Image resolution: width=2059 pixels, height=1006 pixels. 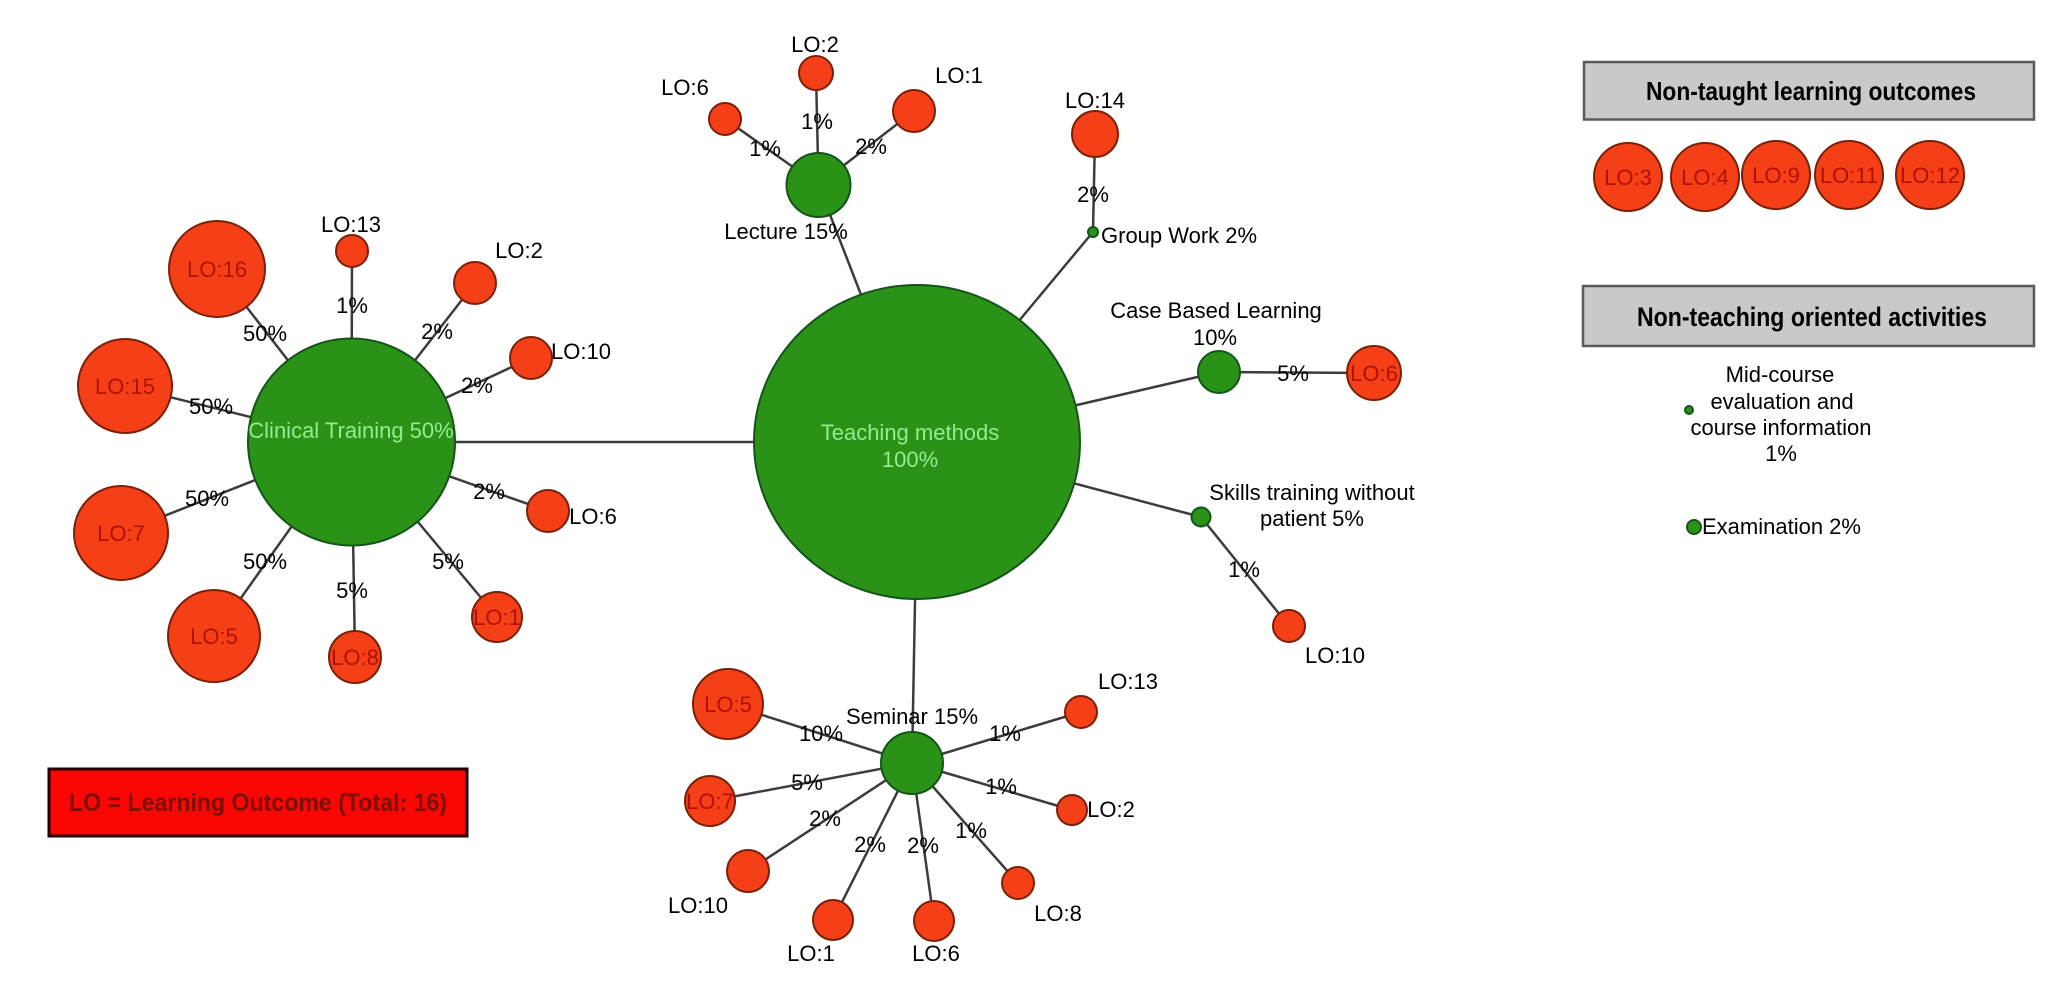 What do you see at coordinates (1312, 518) in the screenshot?
I see `svg-text: patient 5%` at bounding box center [1312, 518].